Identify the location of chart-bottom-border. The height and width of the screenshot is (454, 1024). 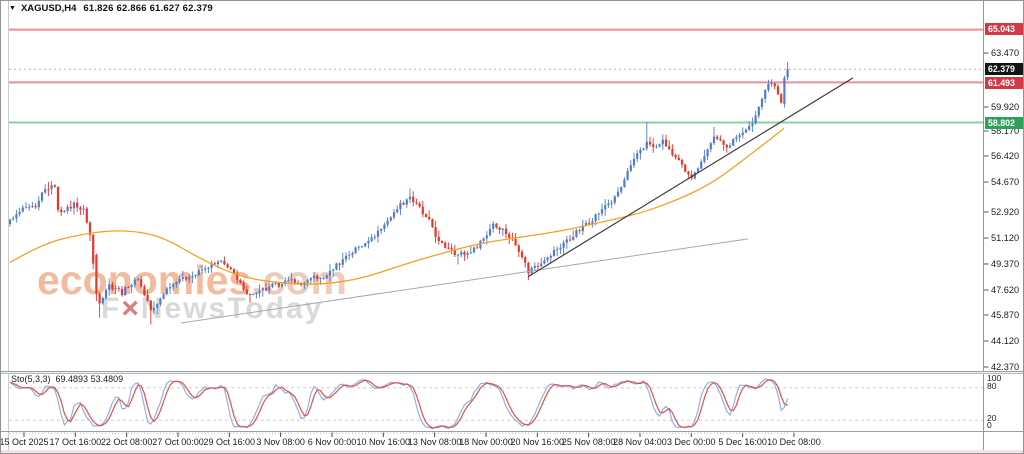
(512, 431).